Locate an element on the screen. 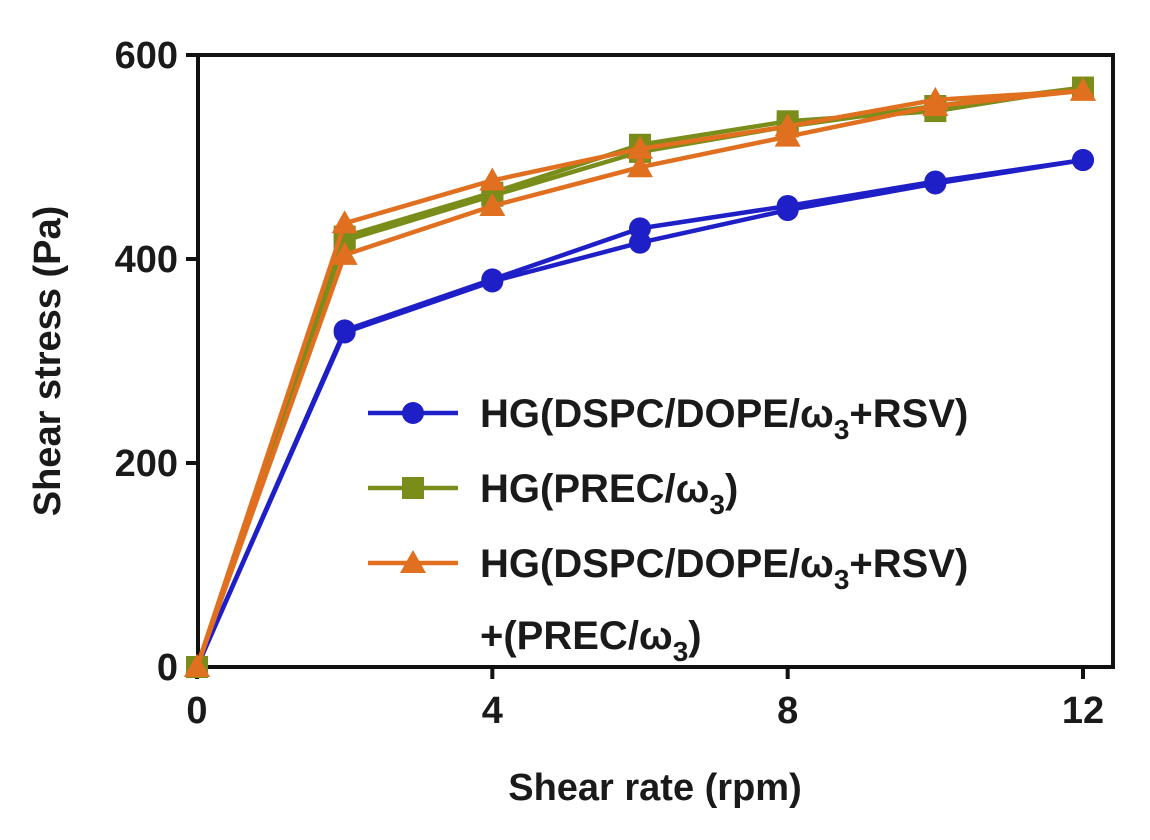  x-tick-label: 4 is located at coordinates (492, 711).